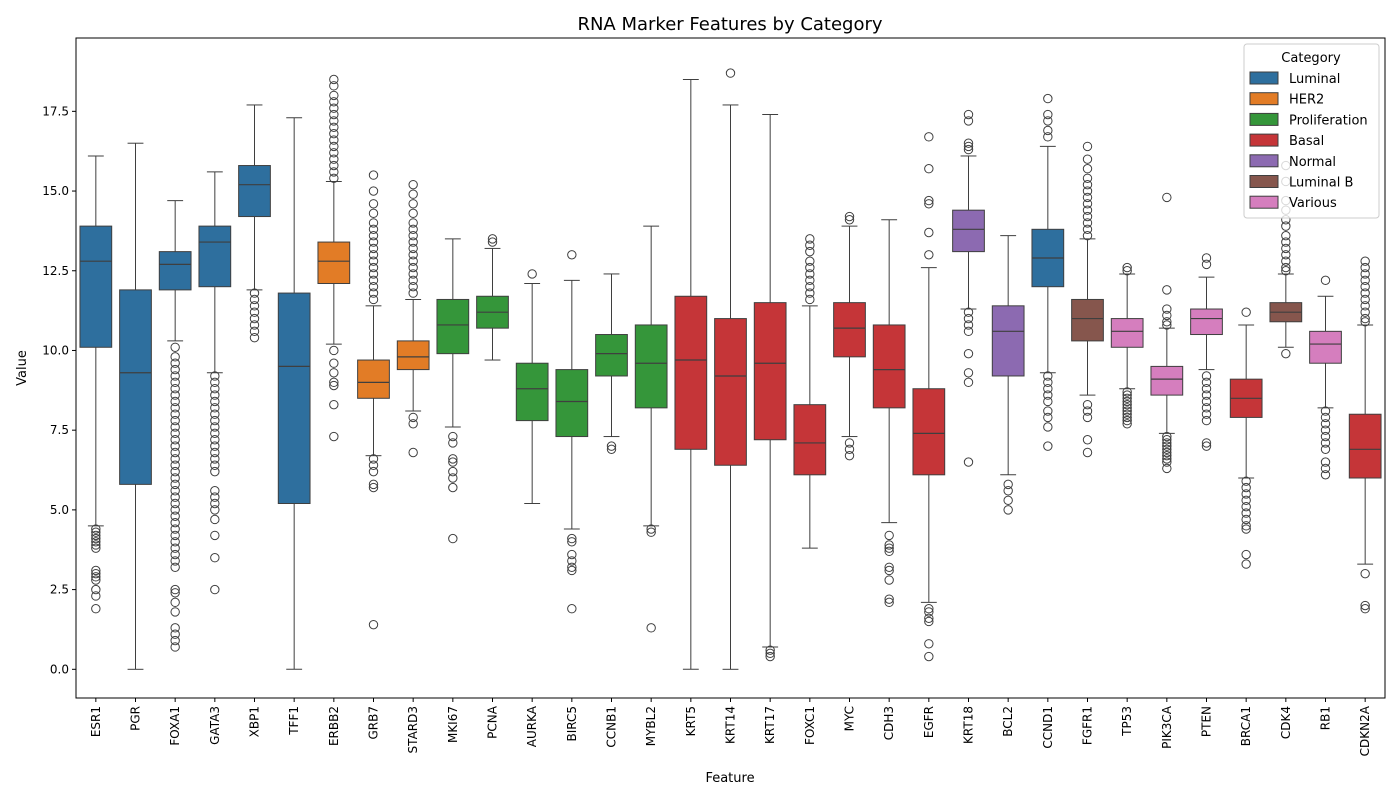 The height and width of the screenshot is (800, 1400). I want to click on y-tick-label: 10.0, so click(55, 350).